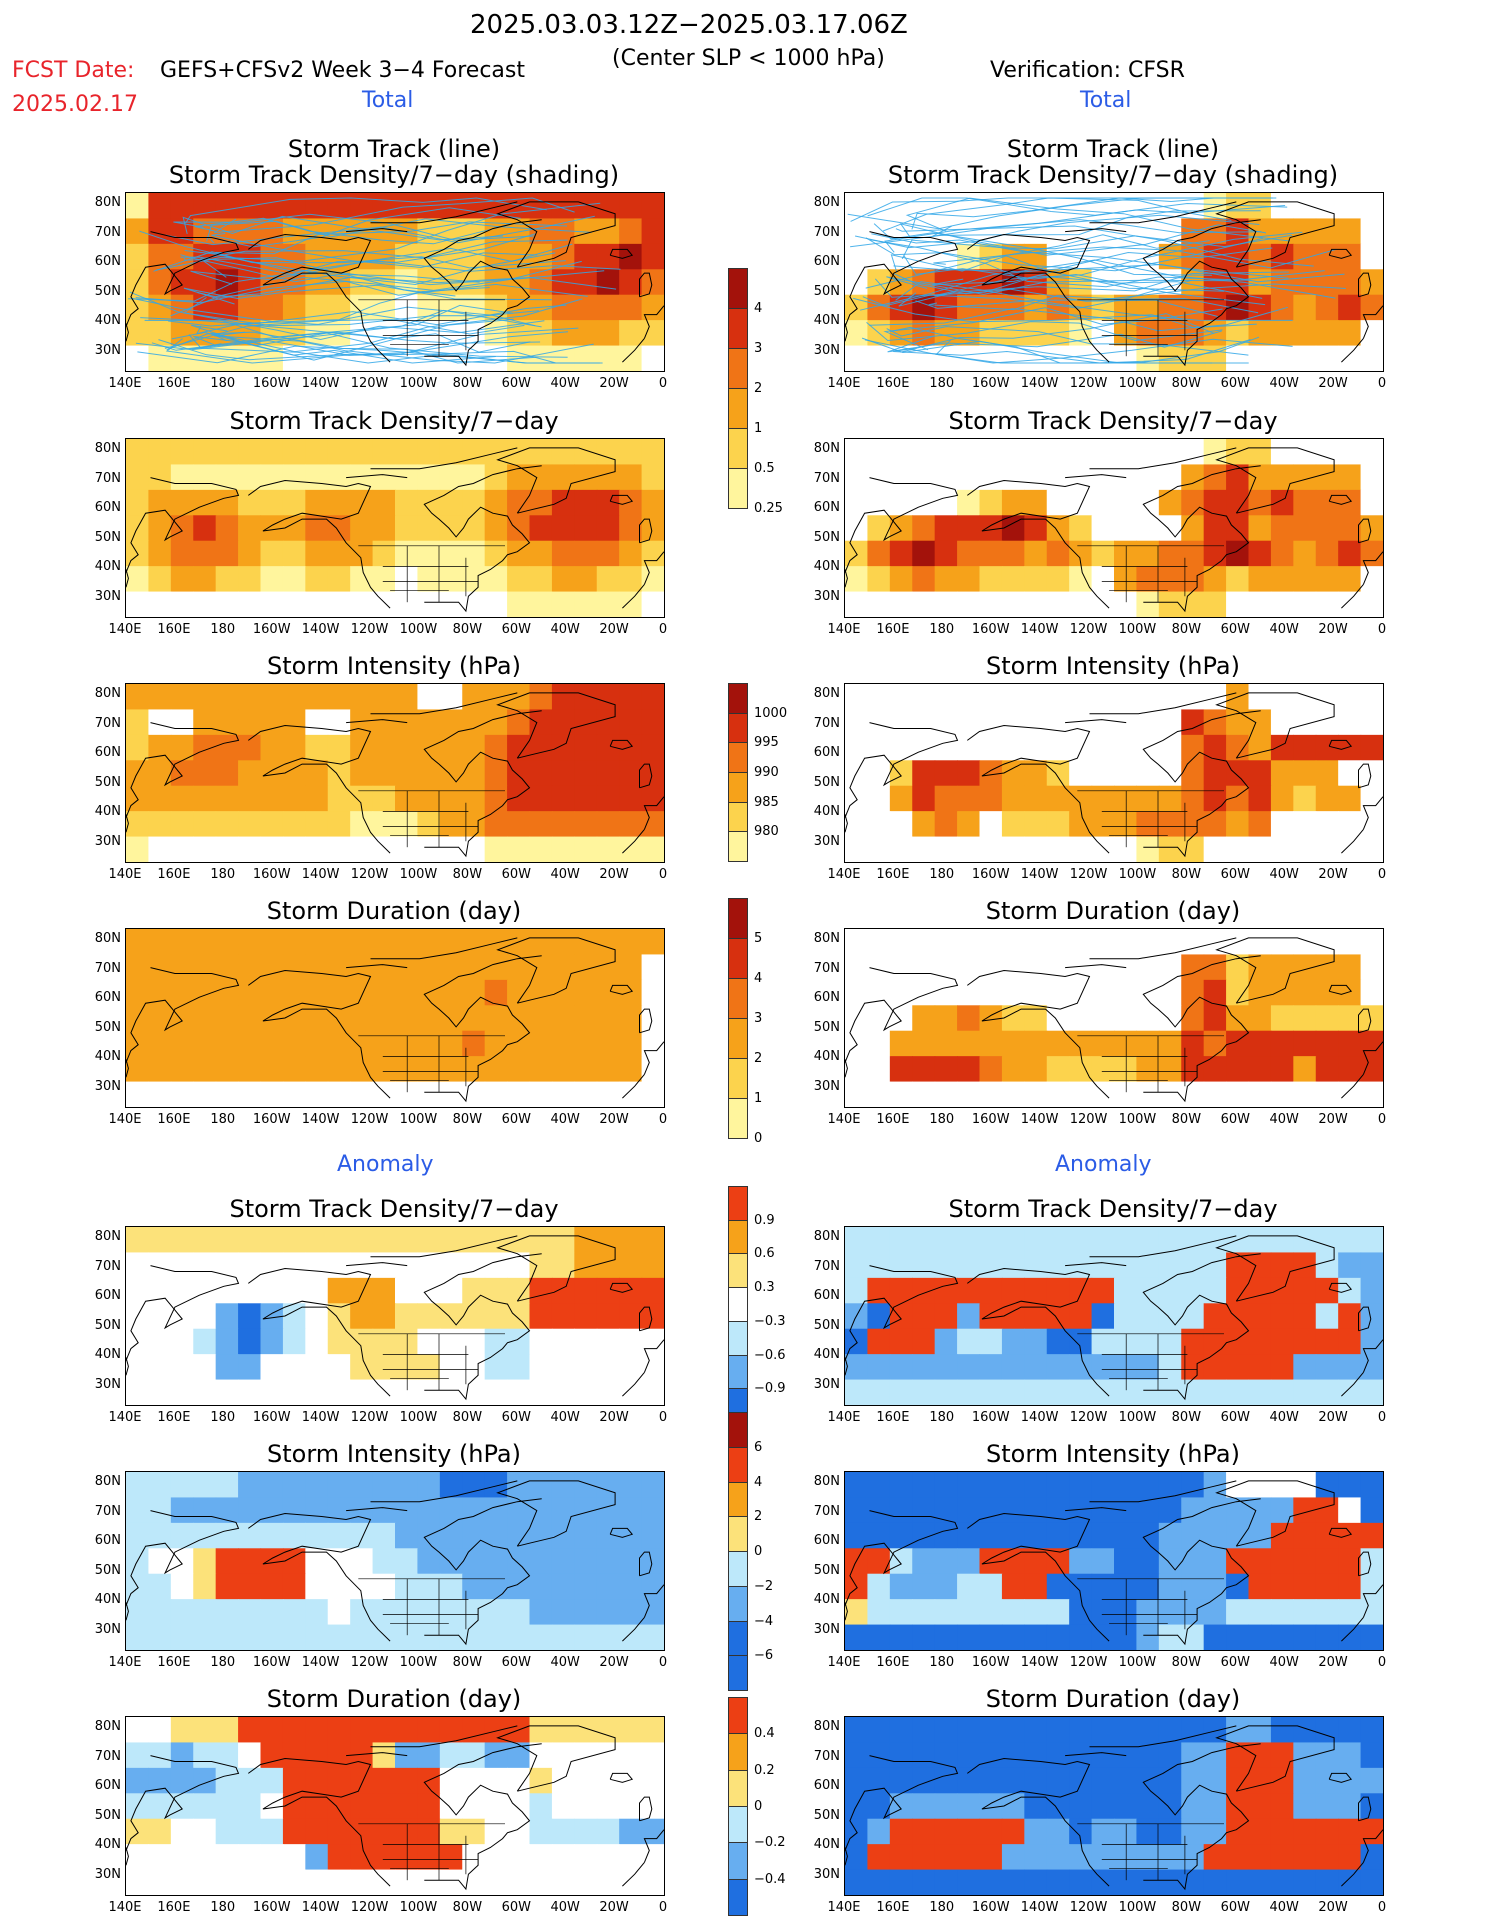  What do you see at coordinates (107, 693) in the screenshot?
I see `y-tick-label: 80N` at bounding box center [107, 693].